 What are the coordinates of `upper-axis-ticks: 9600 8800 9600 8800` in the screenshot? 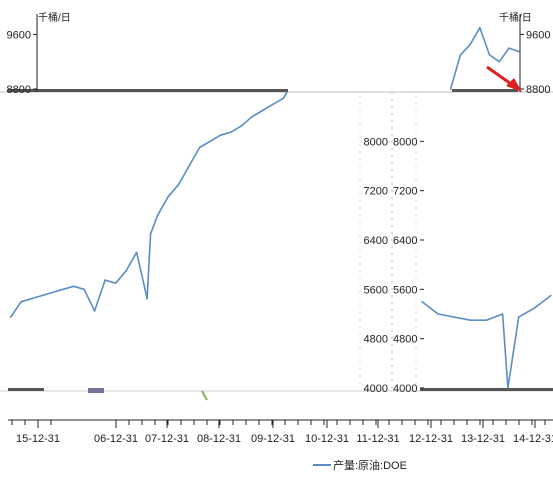 It's located at (279, 62).